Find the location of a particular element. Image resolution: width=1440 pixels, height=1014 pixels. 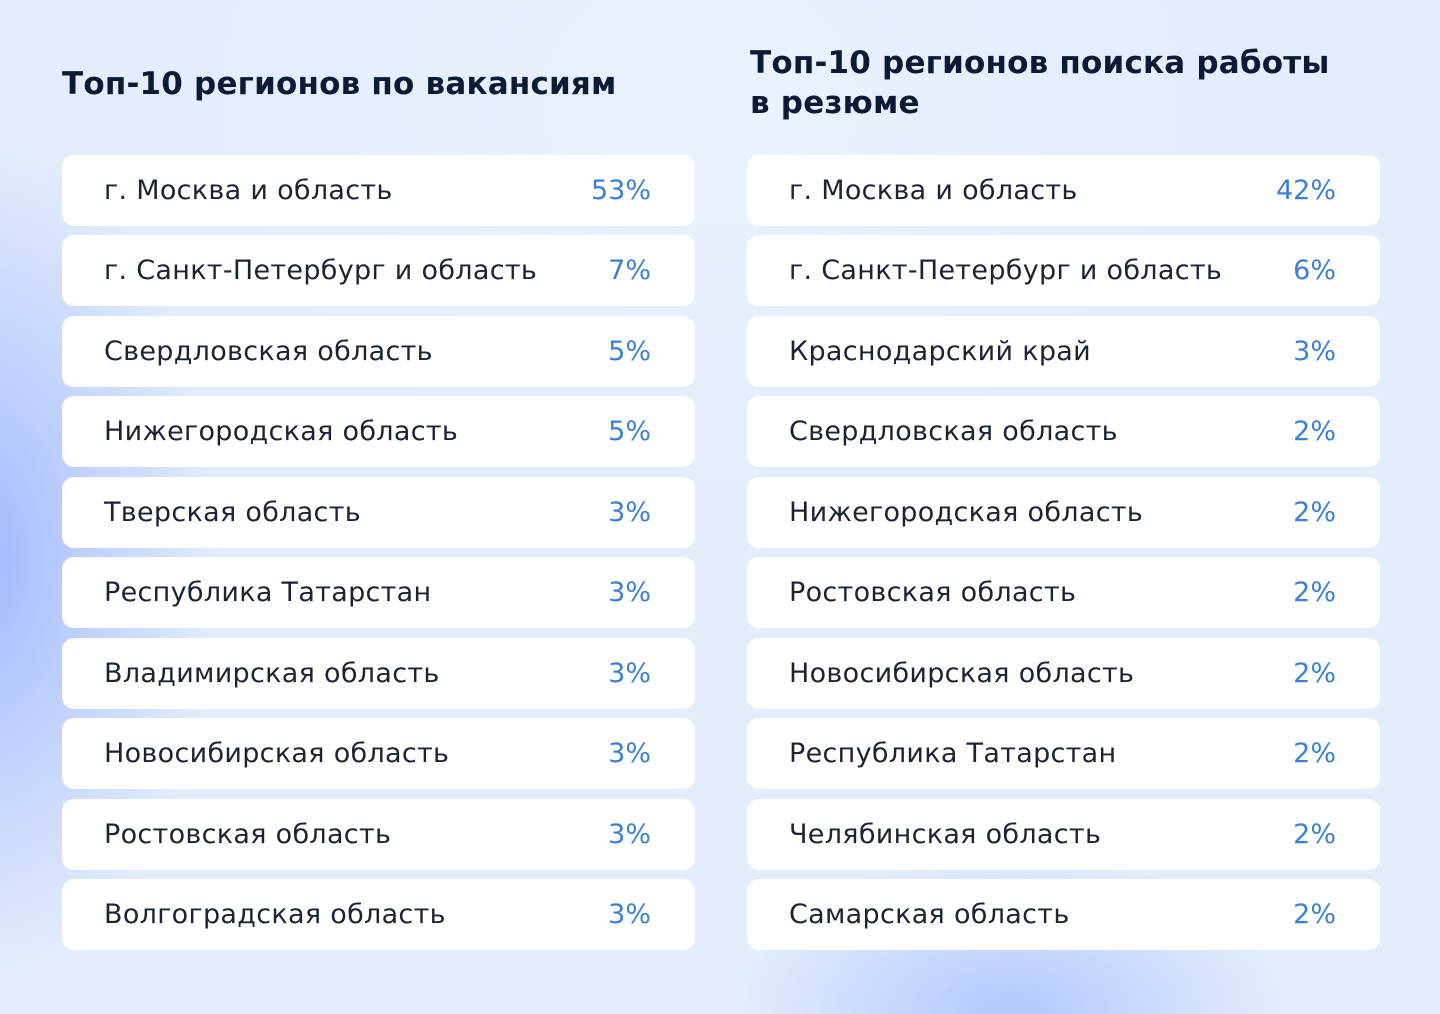

share-value: 53% is located at coordinates (620, 190).